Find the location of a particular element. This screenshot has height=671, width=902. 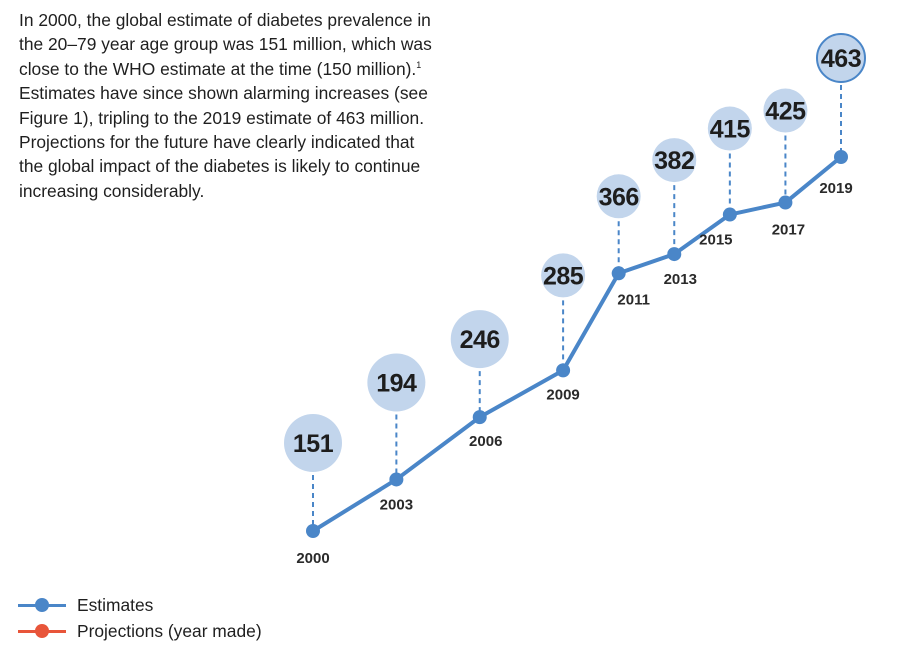

data-point-2006 is located at coordinates (479, 417).